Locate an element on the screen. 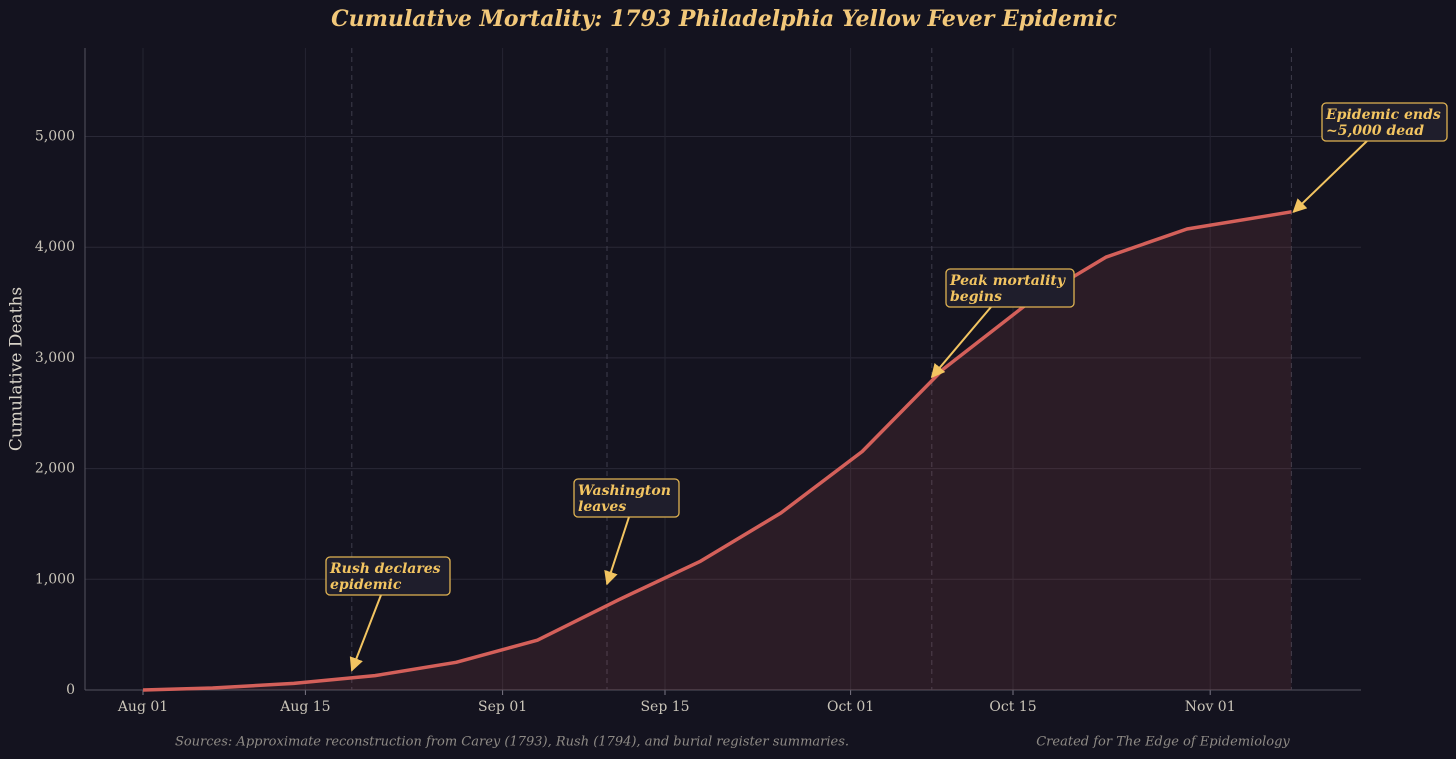 Image resolution: width=1456 pixels, height=759 pixels. x-tick-label: Nov 01 is located at coordinates (1210, 707).